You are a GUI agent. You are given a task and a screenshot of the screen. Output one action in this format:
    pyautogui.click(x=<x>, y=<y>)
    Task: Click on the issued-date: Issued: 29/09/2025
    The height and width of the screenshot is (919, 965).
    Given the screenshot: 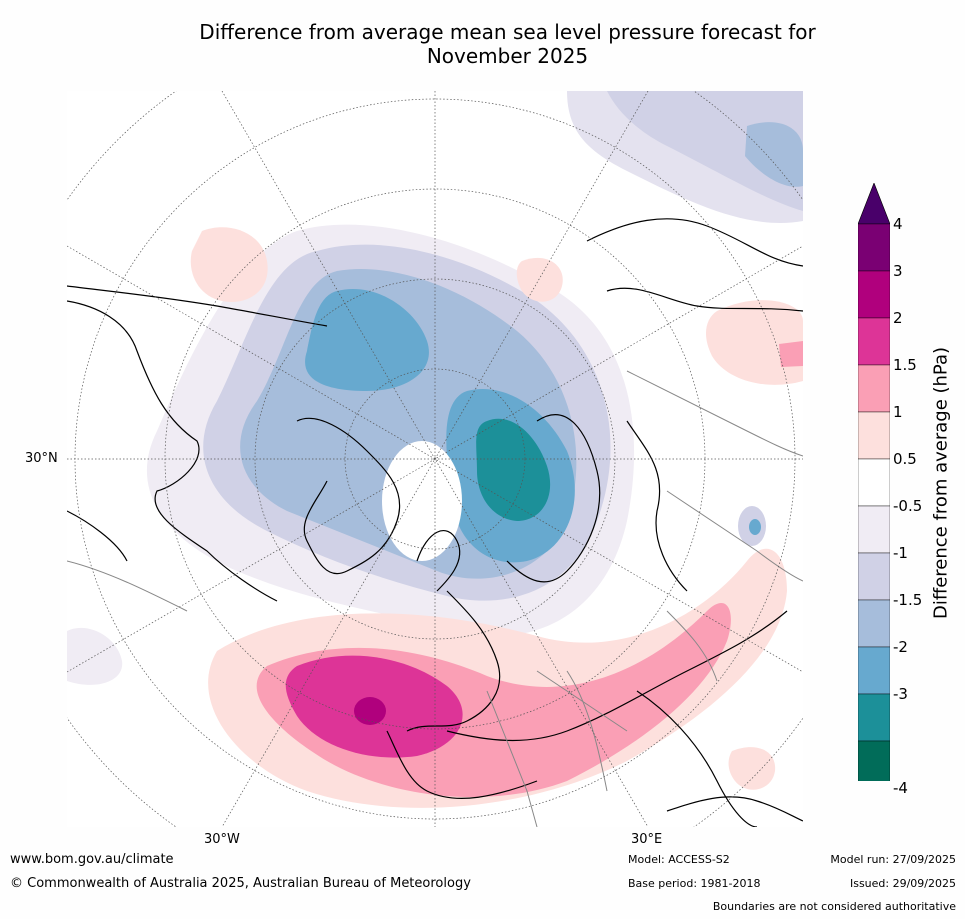 What is the action you would take?
    pyautogui.click(x=902, y=883)
    